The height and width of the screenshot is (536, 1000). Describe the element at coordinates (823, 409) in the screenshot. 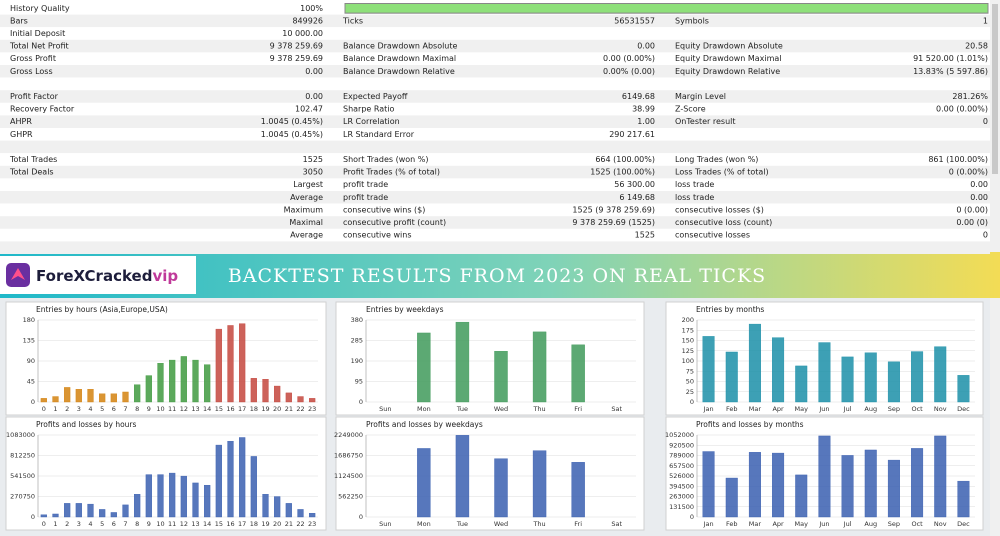

I see `x-tick-label: Jun` at that location.